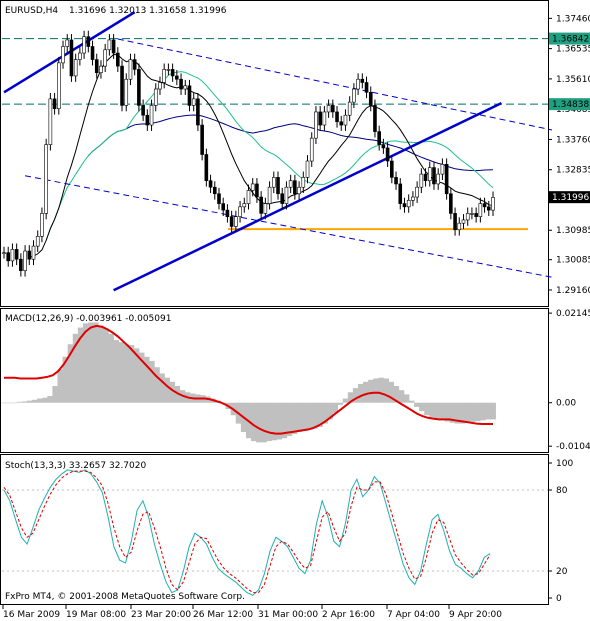 The width and height of the screenshot is (590, 621). Describe the element at coordinates (161, 615) in the screenshot. I see `time-tick-label: 23 Mar 20:00` at that location.